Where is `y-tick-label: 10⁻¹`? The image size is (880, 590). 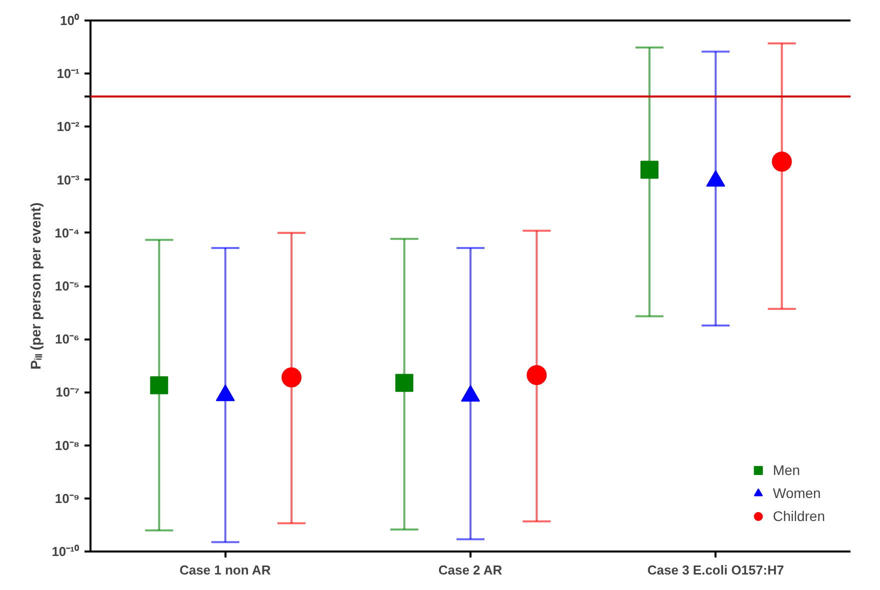 y-tick-label: 10⁻¹ is located at coordinates (68, 74).